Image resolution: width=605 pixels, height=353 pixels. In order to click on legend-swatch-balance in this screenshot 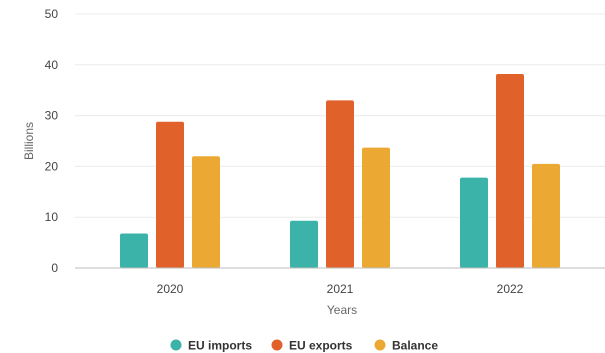, I will do `click(380, 345)`.